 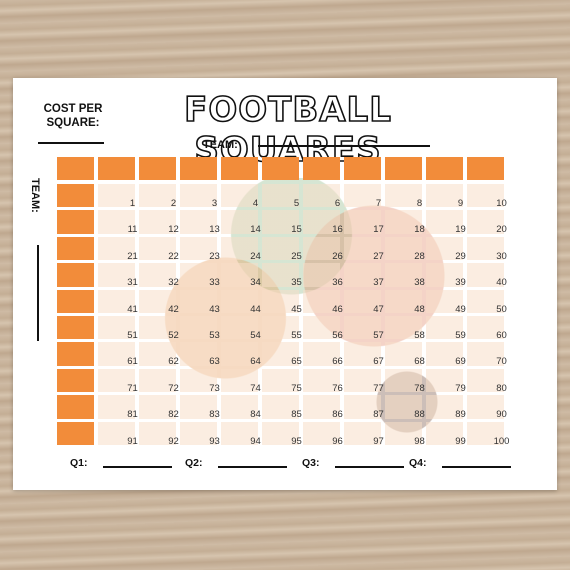 I want to click on side-team-label: TEAM:, so click(x=35, y=195).